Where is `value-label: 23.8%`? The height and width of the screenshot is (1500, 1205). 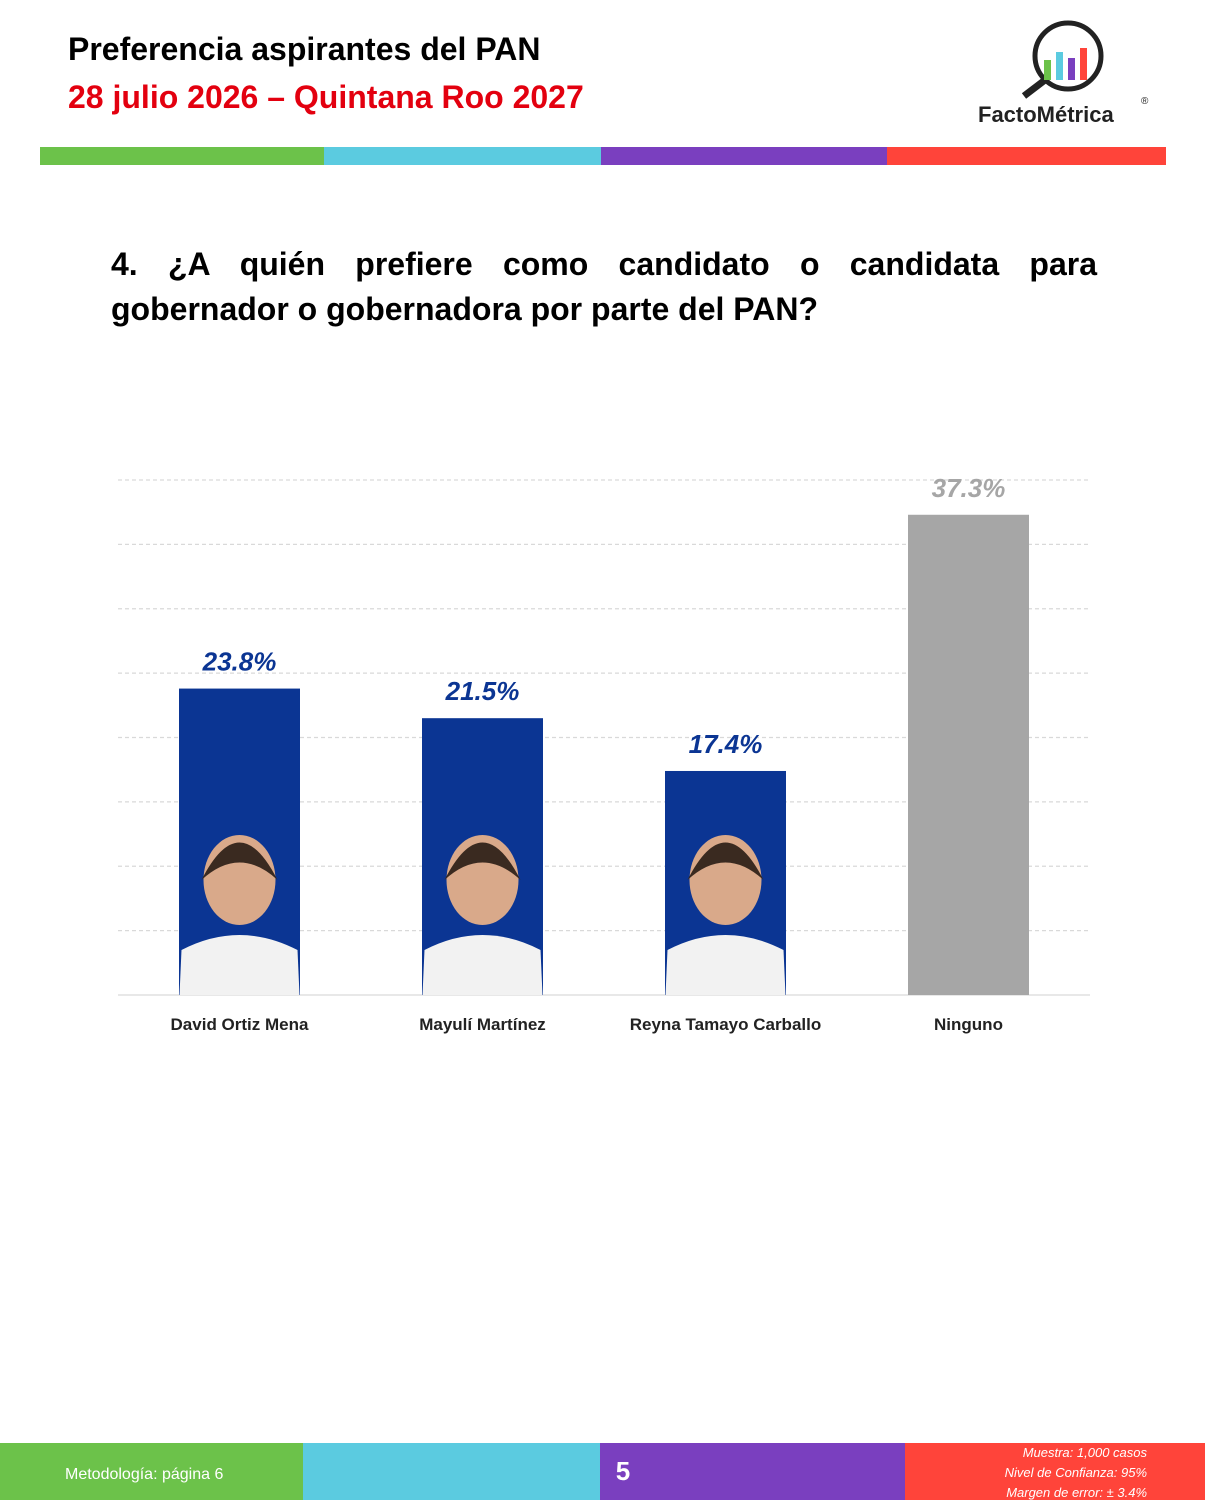
value-label: 23.8% is located at coordinates (239, 662).